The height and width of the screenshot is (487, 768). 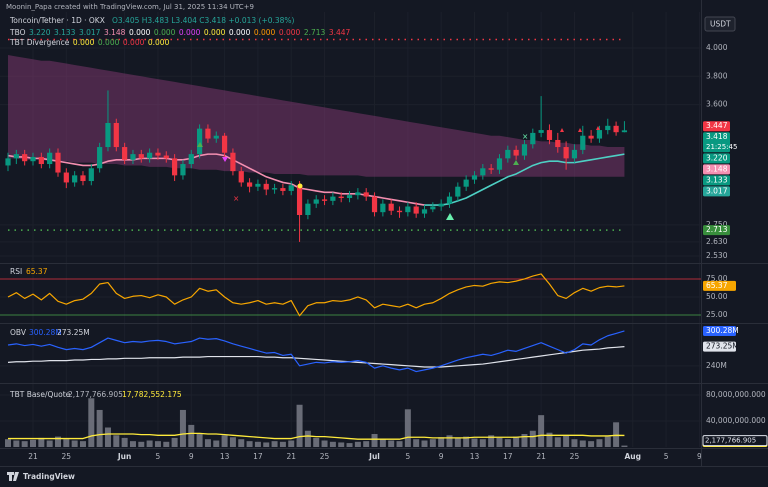 I want to click on date-label: Jun, so click(x=124, y=456).